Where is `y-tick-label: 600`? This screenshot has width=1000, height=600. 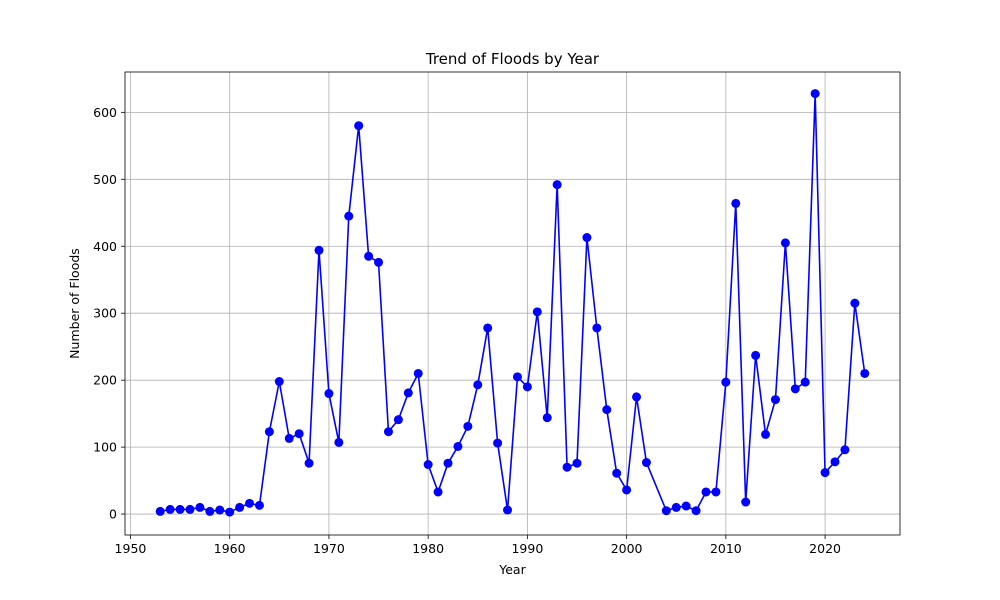
y-tick-label: 600 is located at coordinates (105, 112).